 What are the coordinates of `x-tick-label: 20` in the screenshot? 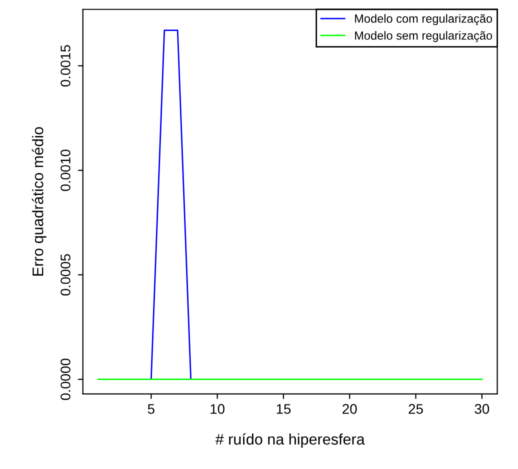 It's located at (349, 409).